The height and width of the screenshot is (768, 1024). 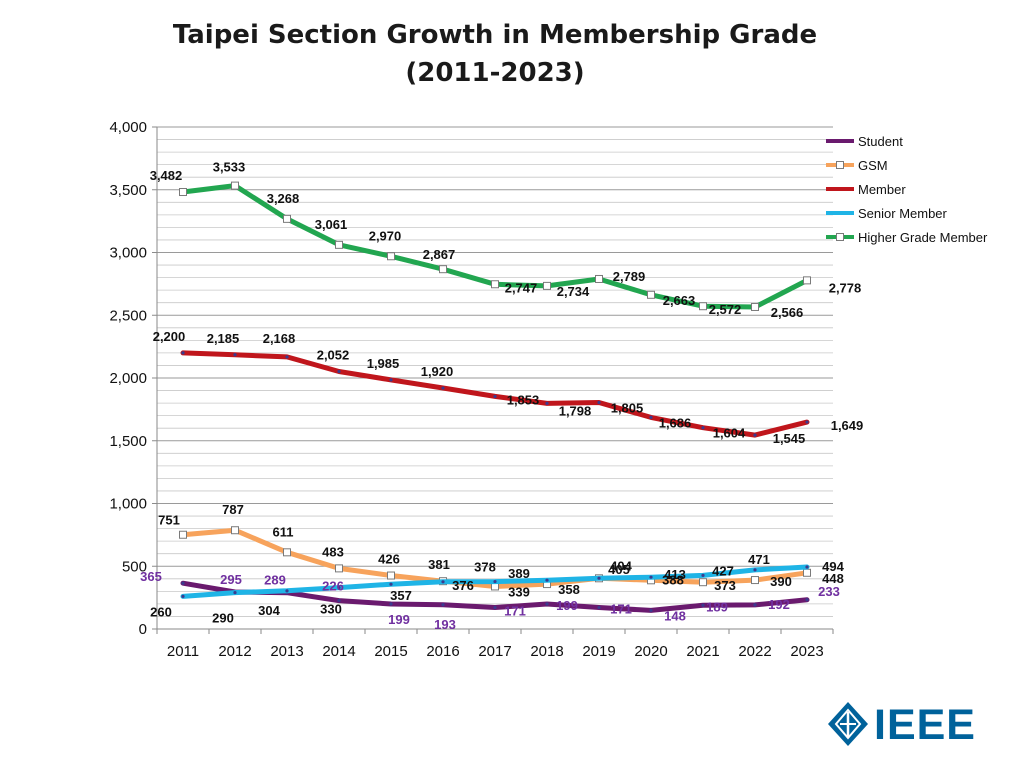 I want to click on data-label: 1,805, so click(x=627, y=407).